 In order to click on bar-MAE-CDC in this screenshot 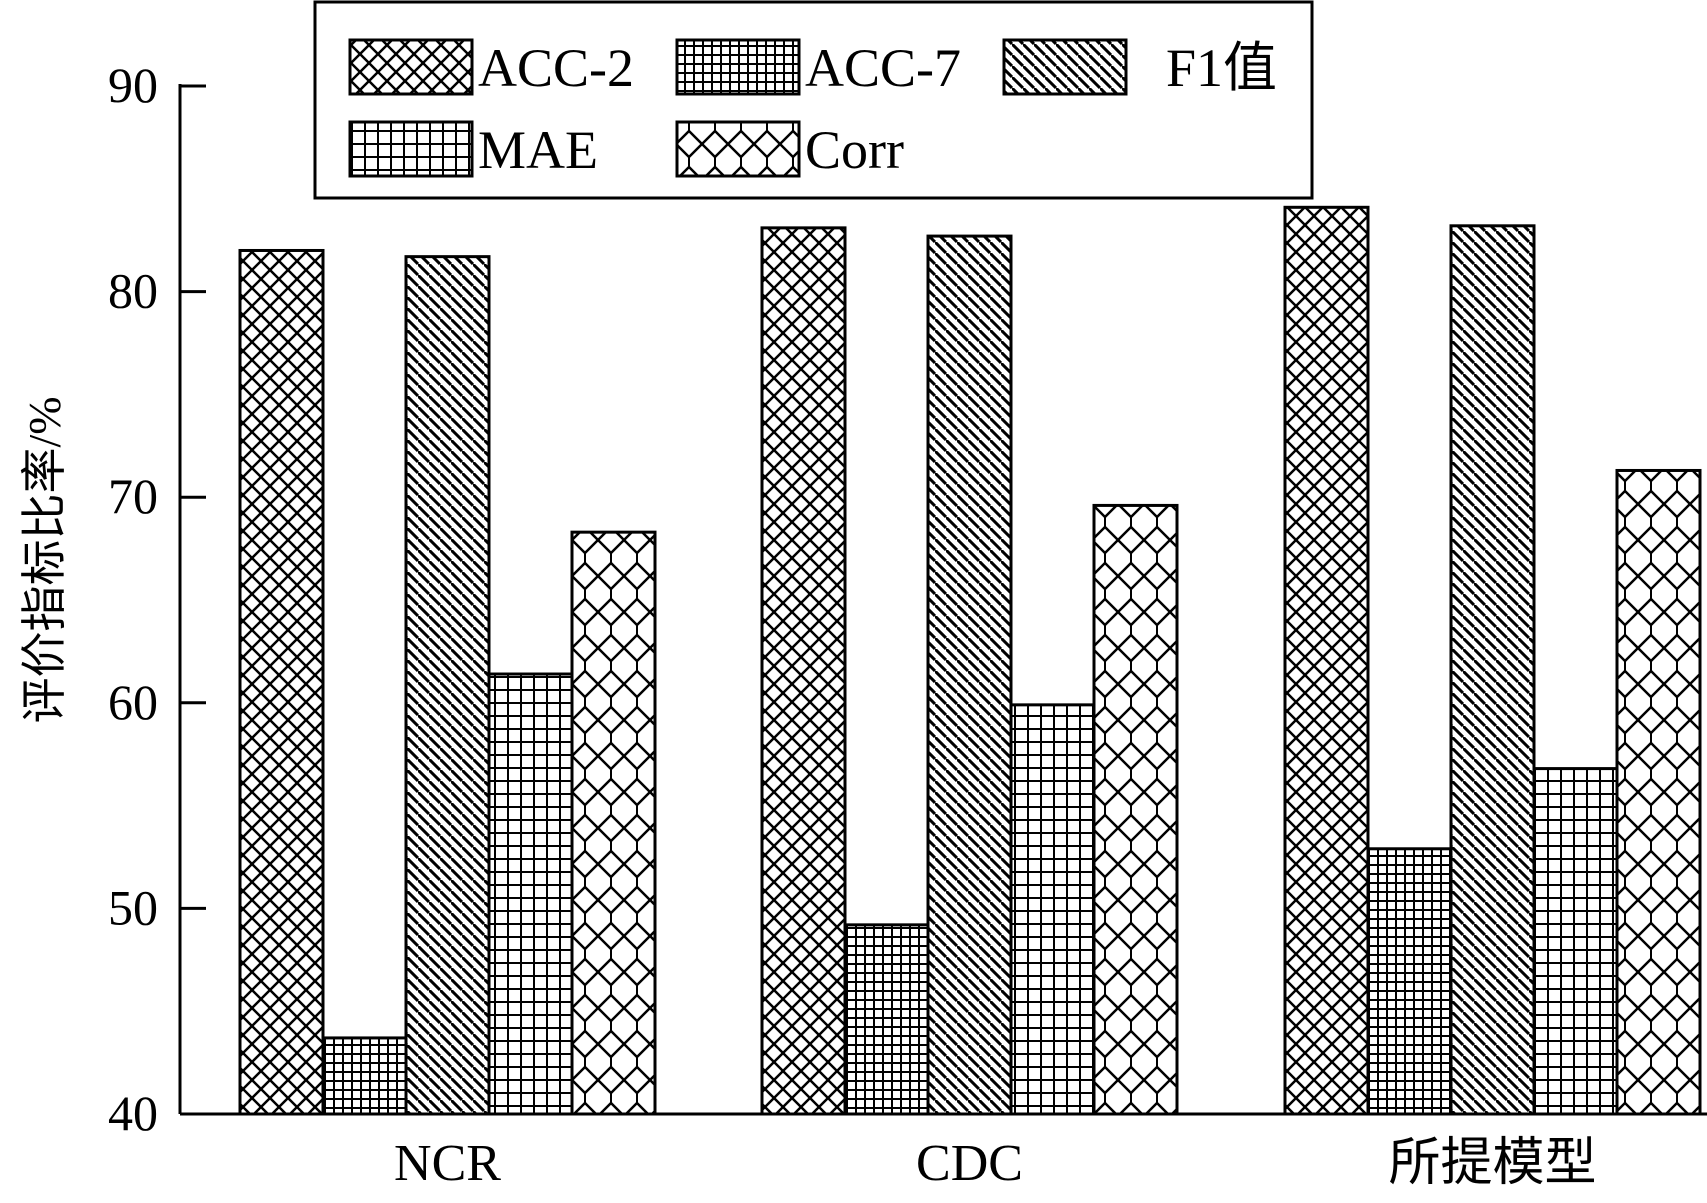, I will do `click(1052, 909)`.